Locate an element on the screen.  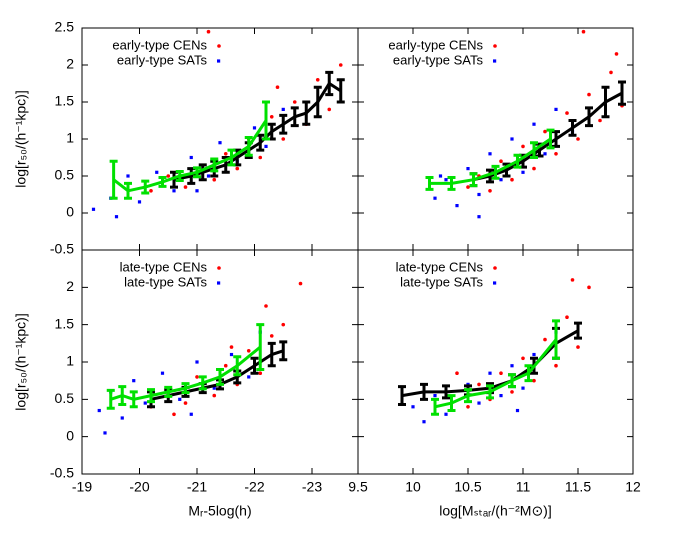
x-tick-label: 10.5 is located at coordinates (467, 487).